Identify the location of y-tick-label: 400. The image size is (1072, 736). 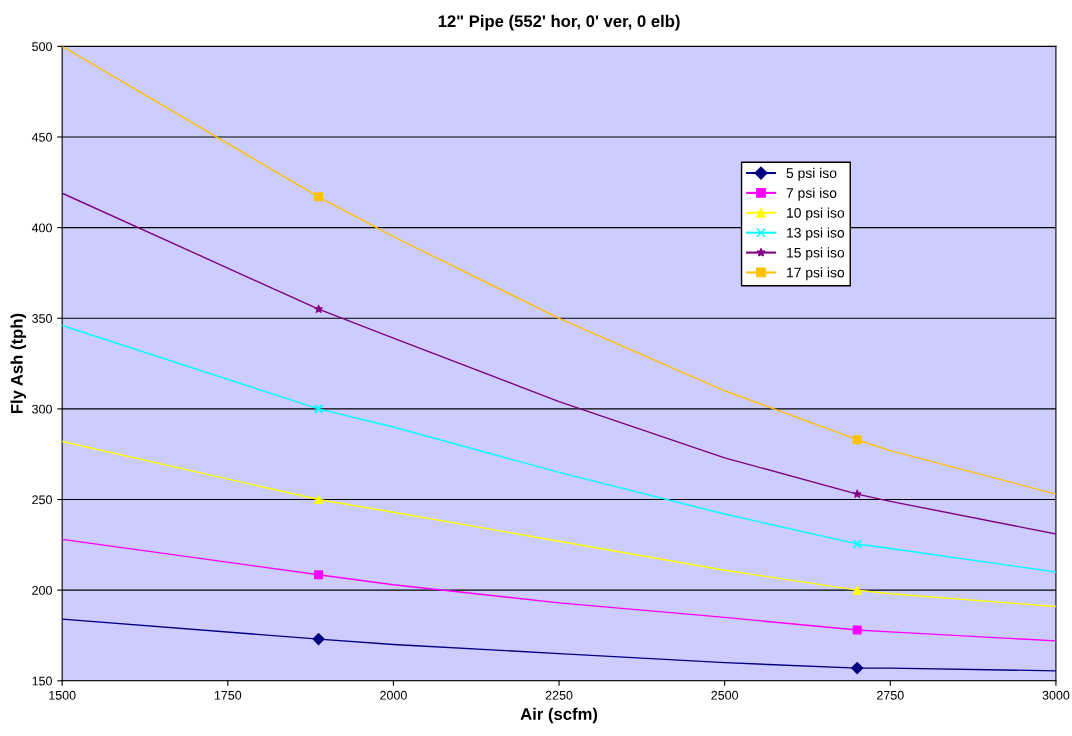
(41, 228).